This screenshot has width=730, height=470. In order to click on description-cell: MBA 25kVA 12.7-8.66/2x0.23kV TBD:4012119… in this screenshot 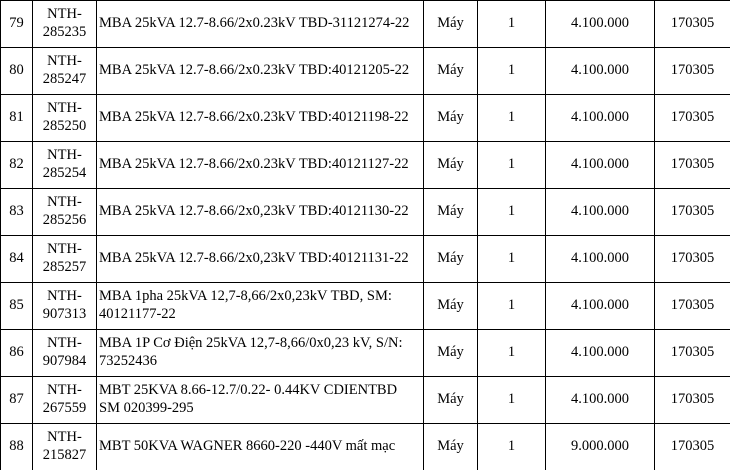, I will do `click(260, 118)`.